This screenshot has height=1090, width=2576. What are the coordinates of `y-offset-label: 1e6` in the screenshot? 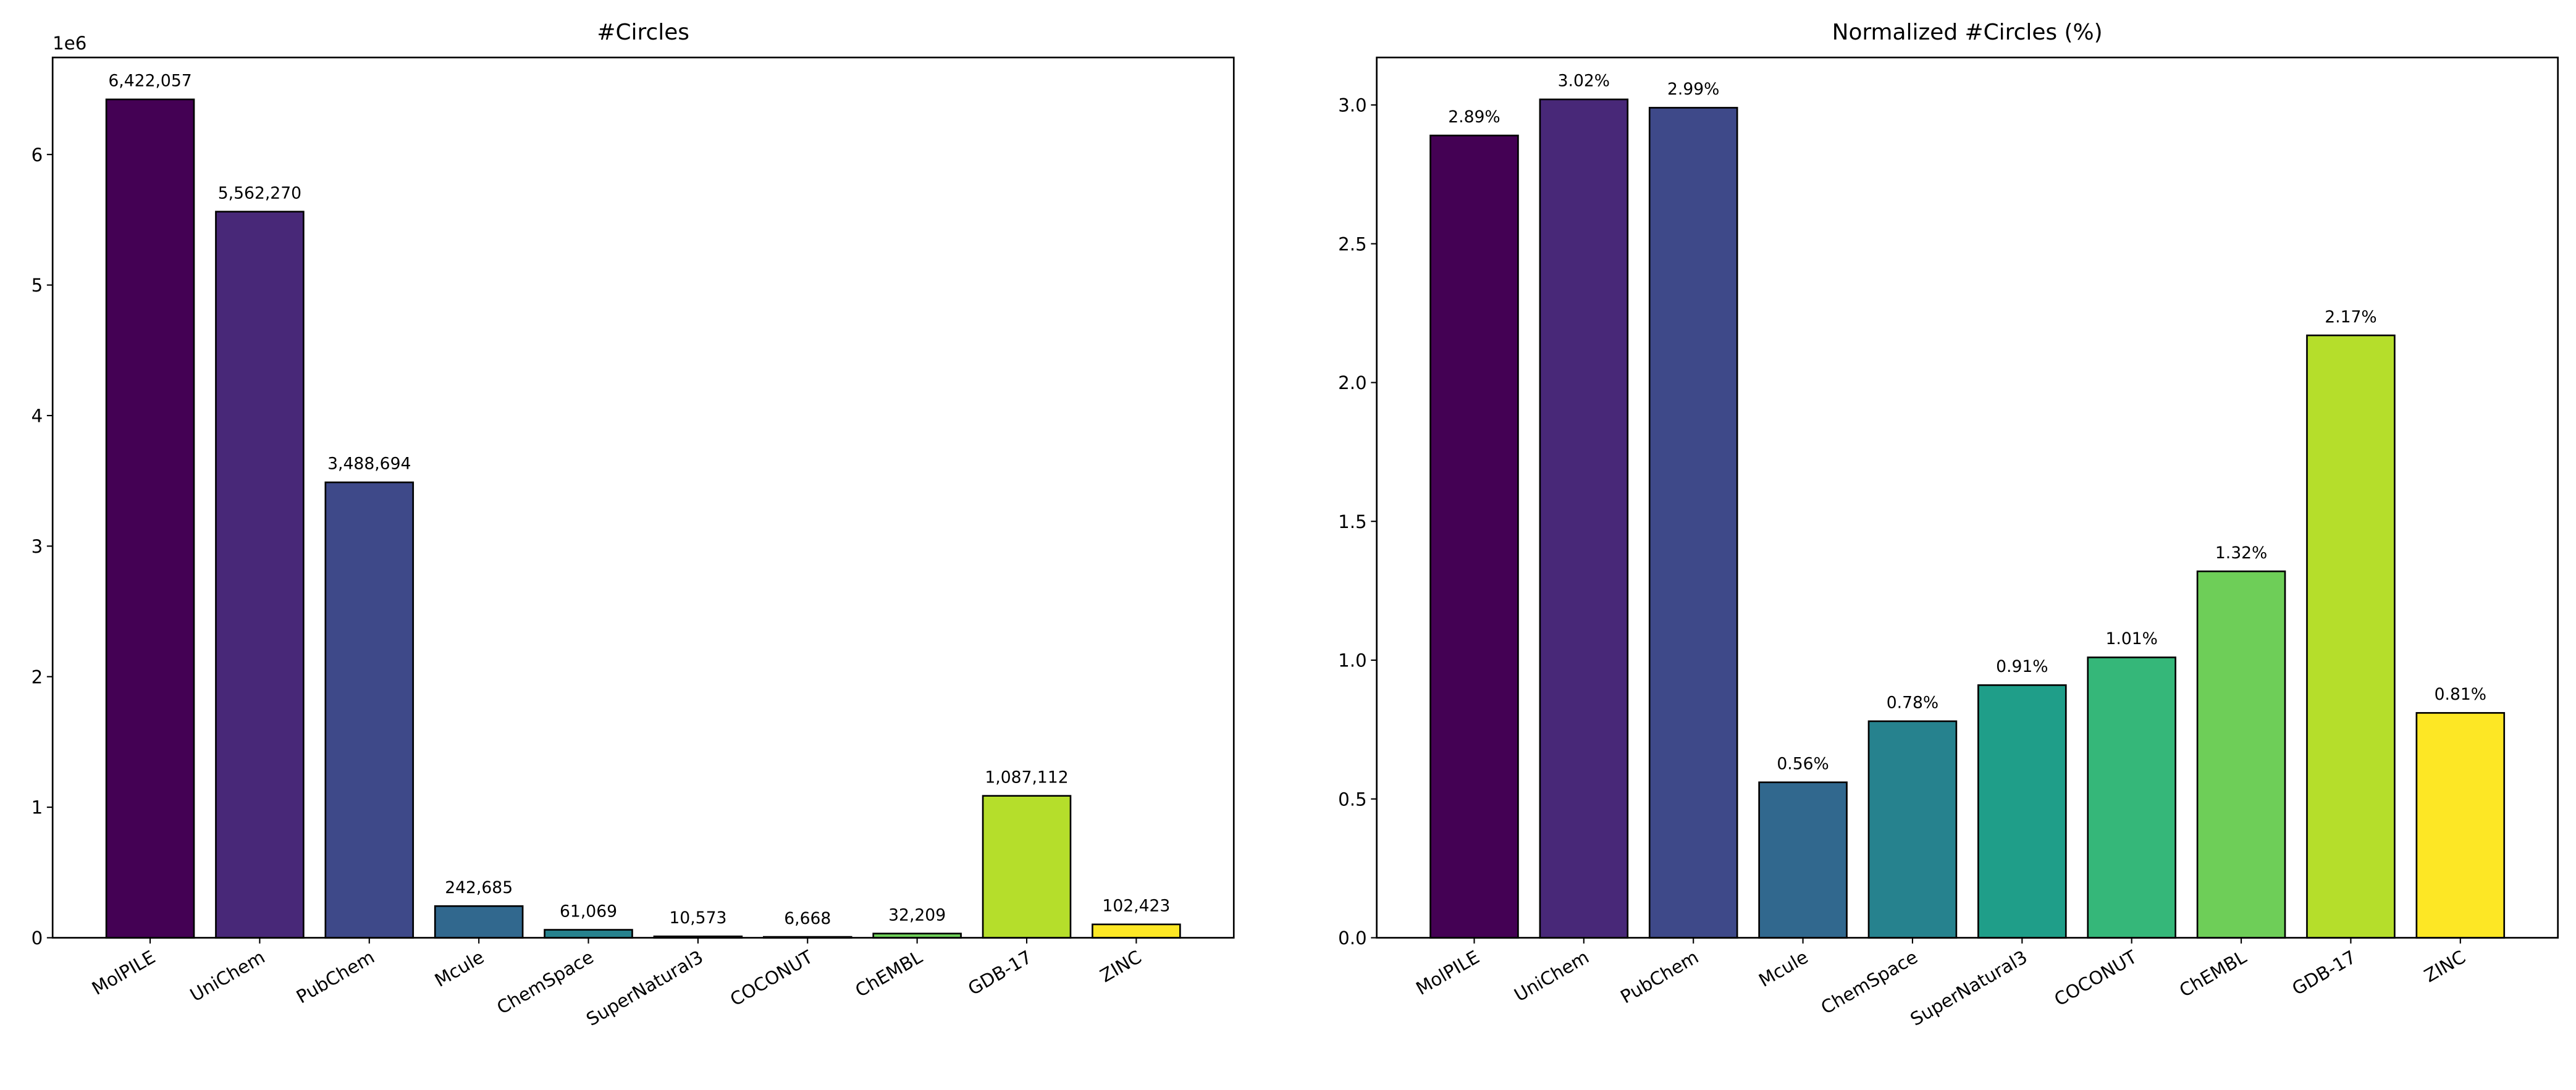 It's located at (69, 43).